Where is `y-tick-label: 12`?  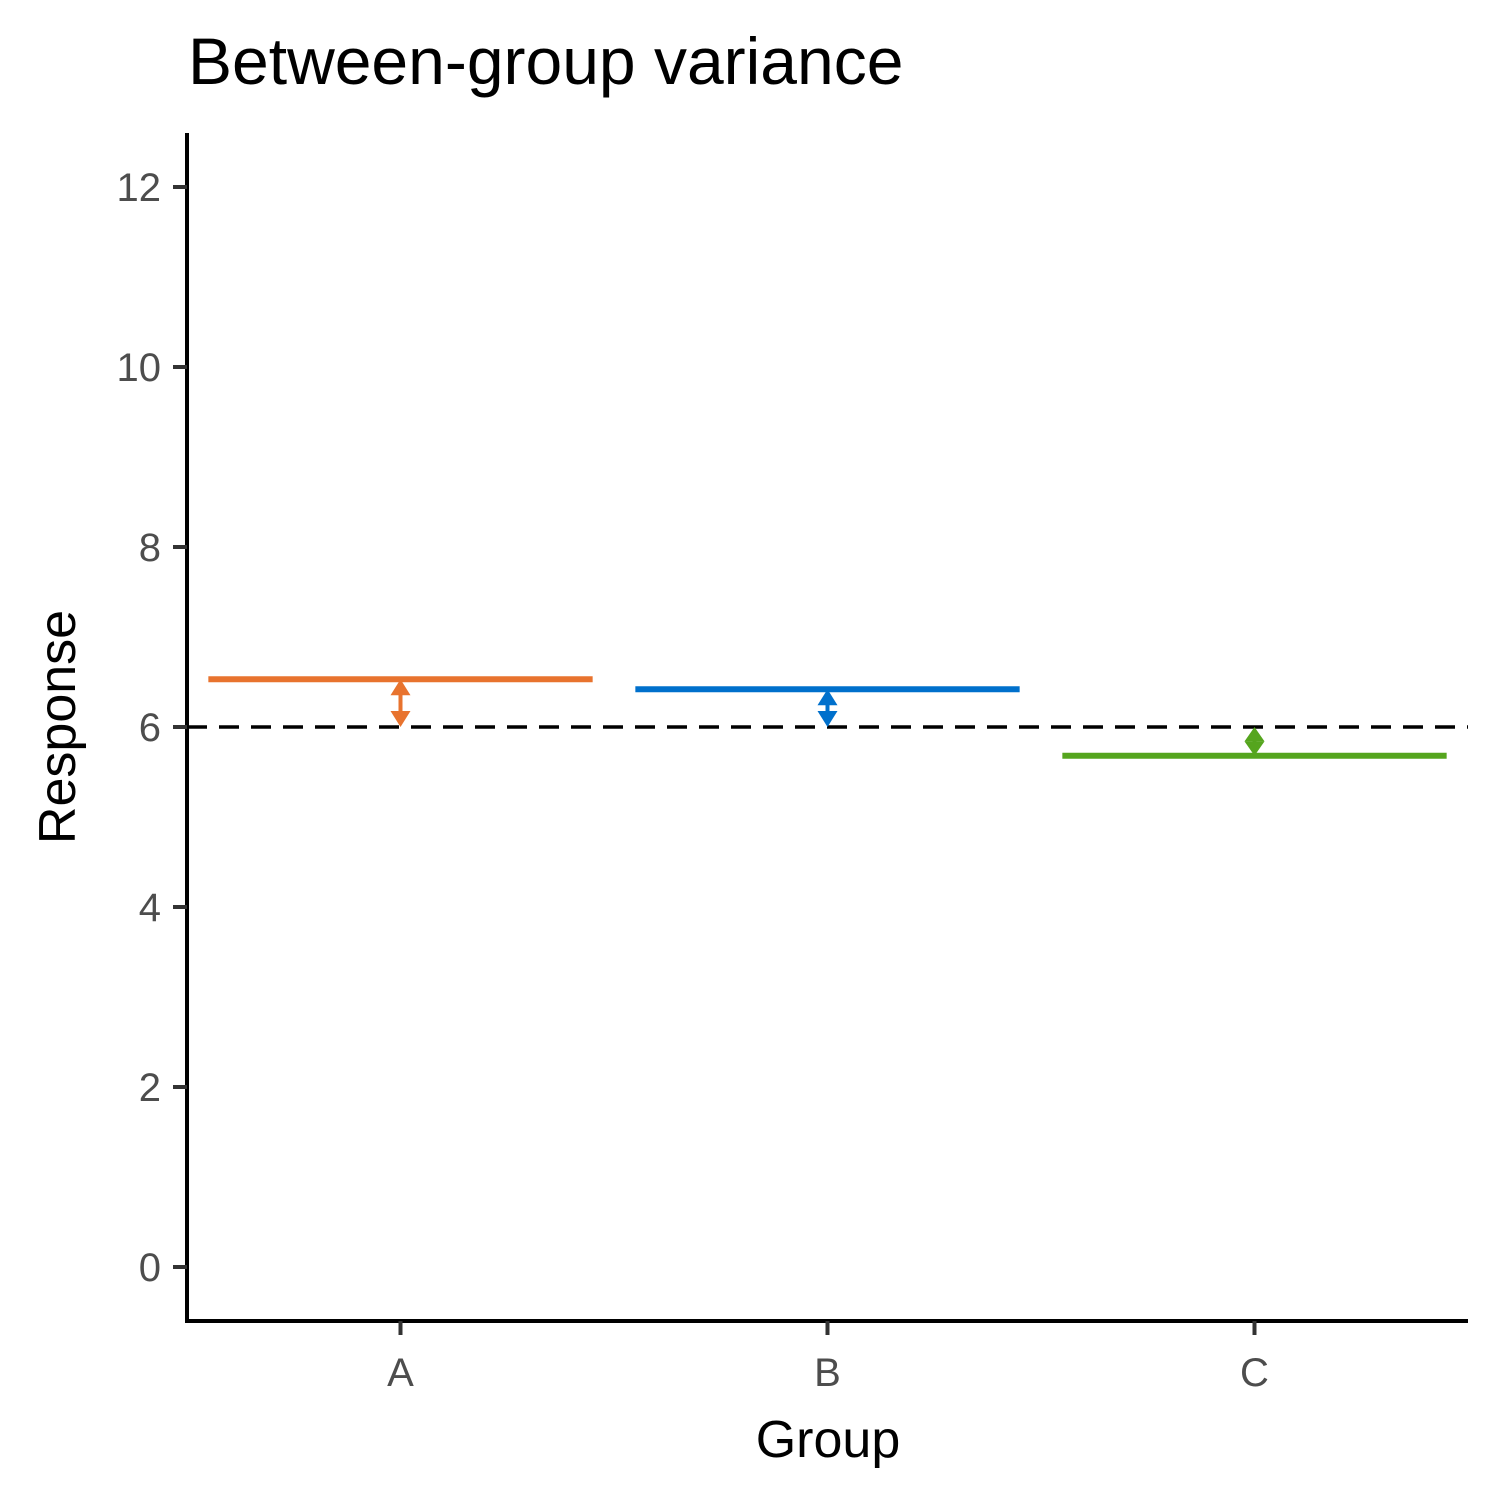
y-tick-label: 12 is located at coordinates (139, 188).